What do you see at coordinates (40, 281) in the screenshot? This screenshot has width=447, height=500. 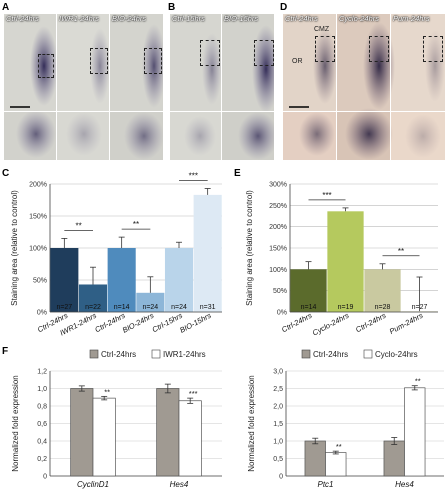 I see `y-tick-label: 50%` at bounding box center [40, 281].